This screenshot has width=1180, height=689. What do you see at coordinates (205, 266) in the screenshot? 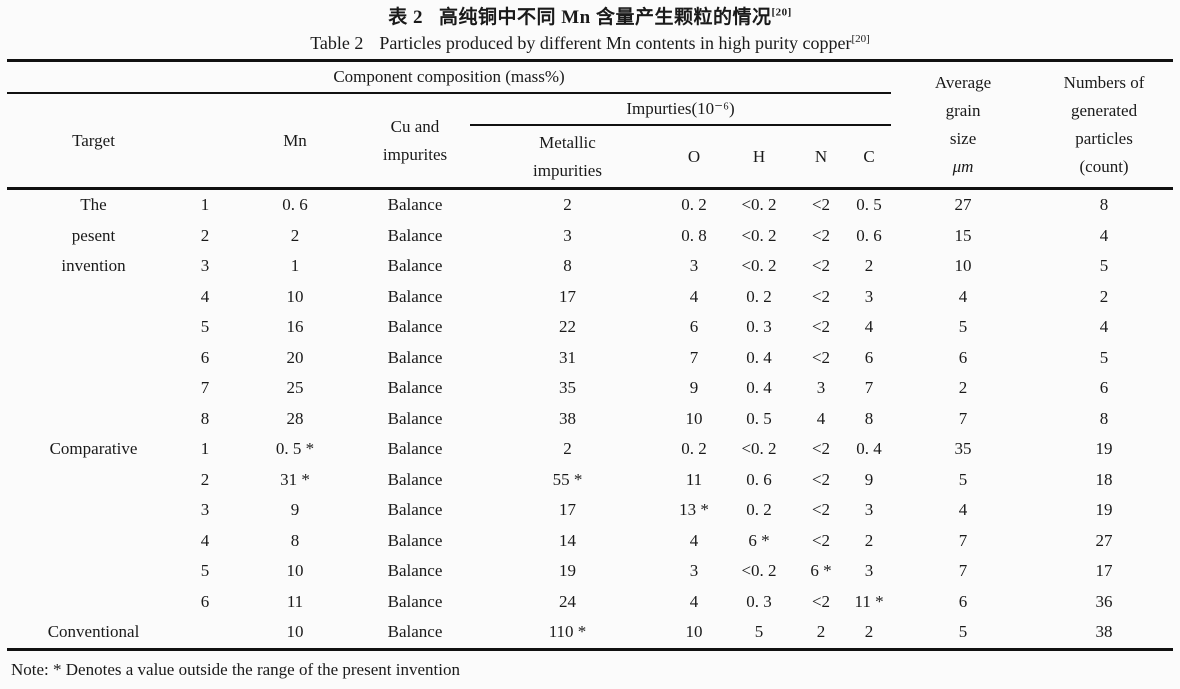
I see `cell-no: 3` at bounding box center [205, 266].